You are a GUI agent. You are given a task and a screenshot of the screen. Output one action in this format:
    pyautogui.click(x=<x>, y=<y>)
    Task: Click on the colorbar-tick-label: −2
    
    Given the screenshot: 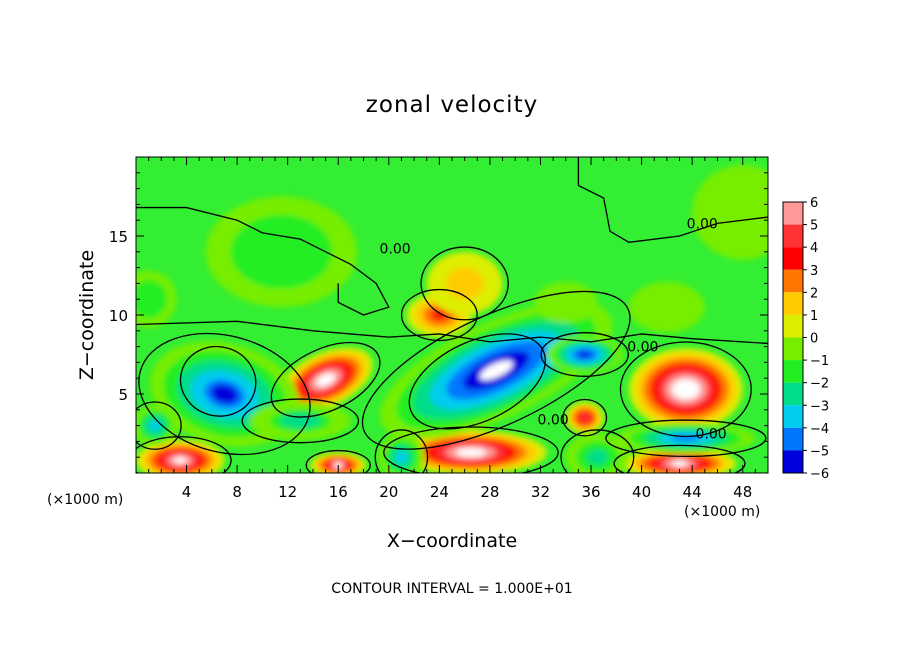 What is the action you would take?
    pyautogui.click(x=819, y=384)
    